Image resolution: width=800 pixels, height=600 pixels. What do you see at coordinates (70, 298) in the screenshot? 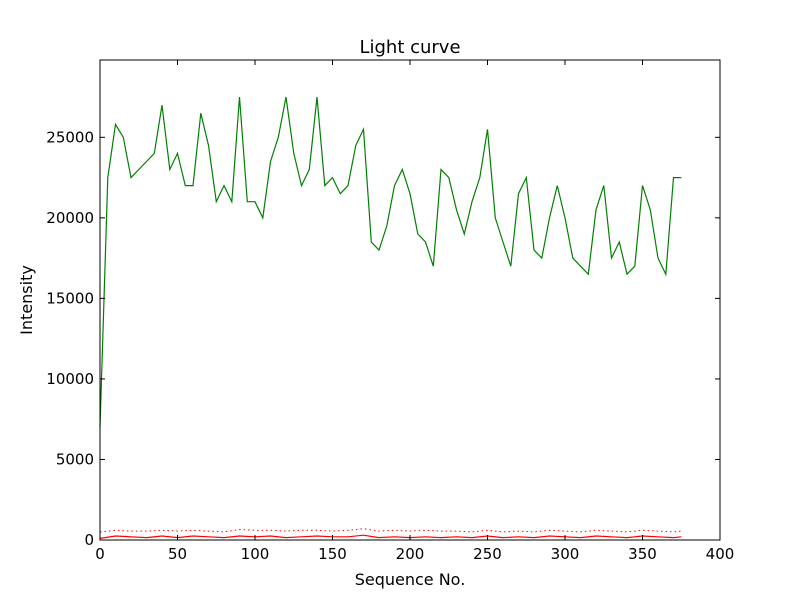
I see `y-tick-label: 15000` at bounding box center [70, 298].